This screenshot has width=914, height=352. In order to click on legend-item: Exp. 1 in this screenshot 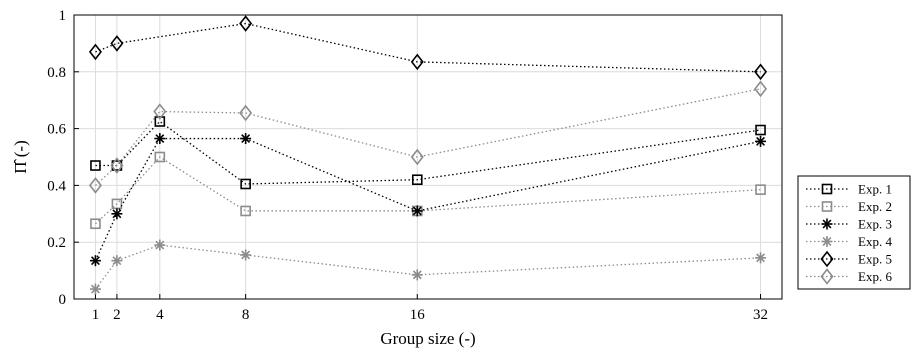, I will do `click(849, 189)`.